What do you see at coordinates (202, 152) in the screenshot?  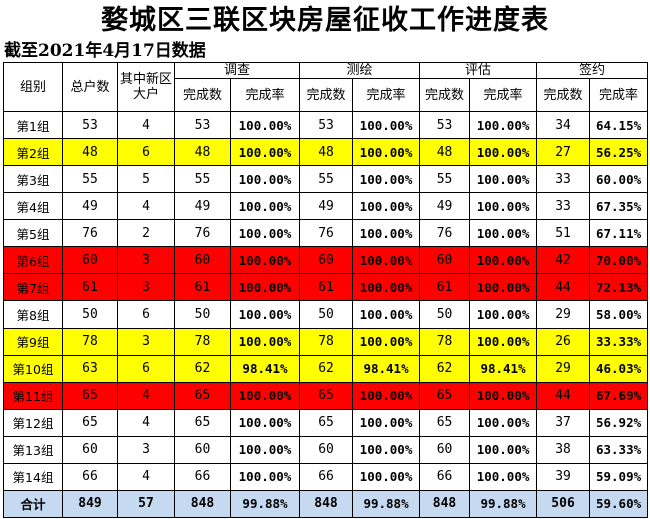 I see `survey-count-cell: 48` at bounding box center [202, 152].